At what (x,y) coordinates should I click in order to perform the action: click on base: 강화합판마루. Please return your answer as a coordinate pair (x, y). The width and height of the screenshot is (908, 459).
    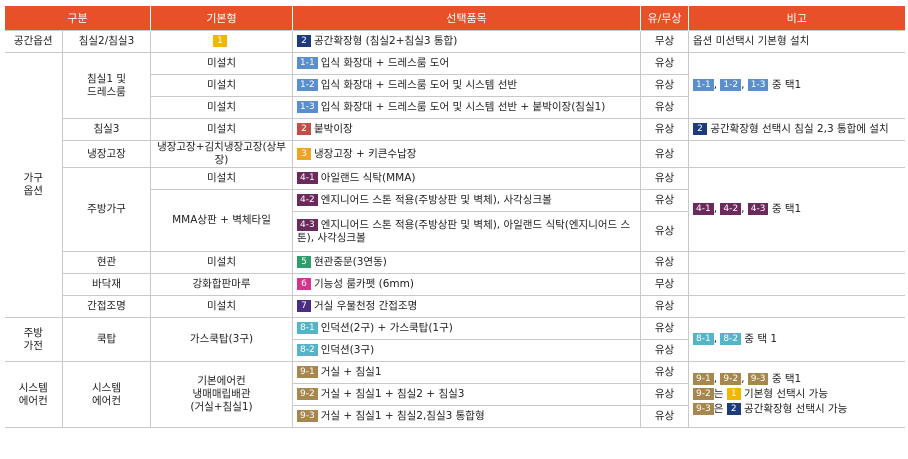
    Looking at the image, I should click on (221, 284).